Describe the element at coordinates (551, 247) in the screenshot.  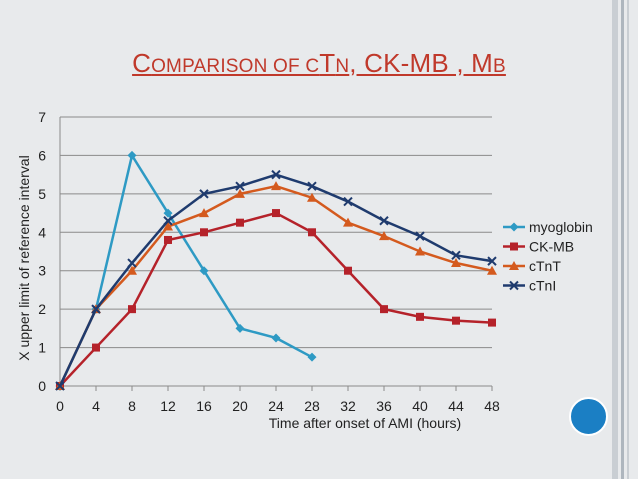
I see `legend-label: CK-MB` at that location.